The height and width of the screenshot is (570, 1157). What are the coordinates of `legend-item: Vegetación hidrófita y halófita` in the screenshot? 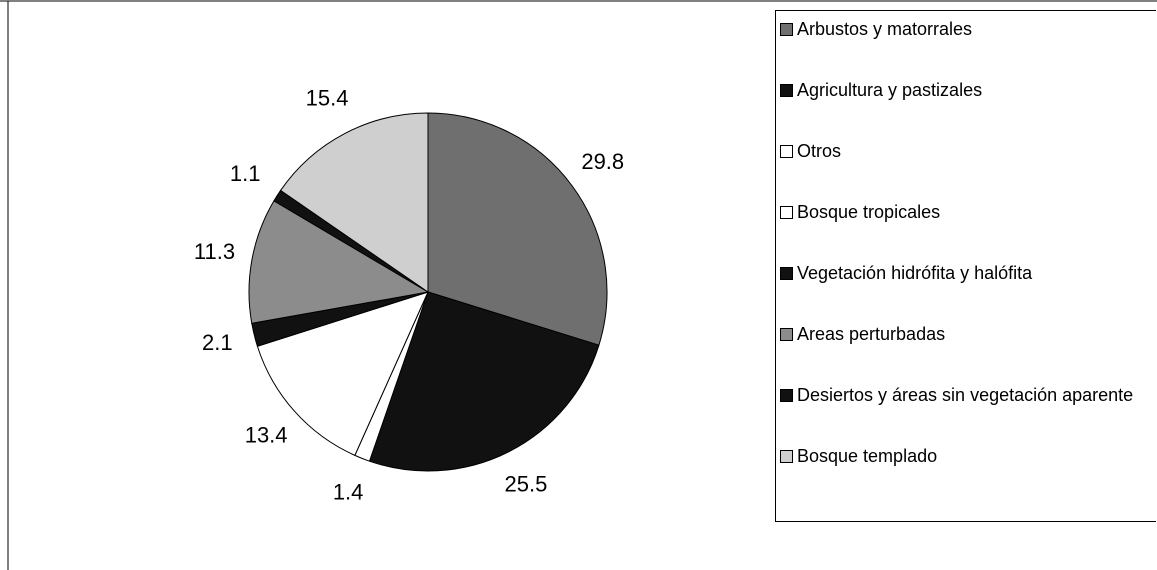 It's located at (968, 273).